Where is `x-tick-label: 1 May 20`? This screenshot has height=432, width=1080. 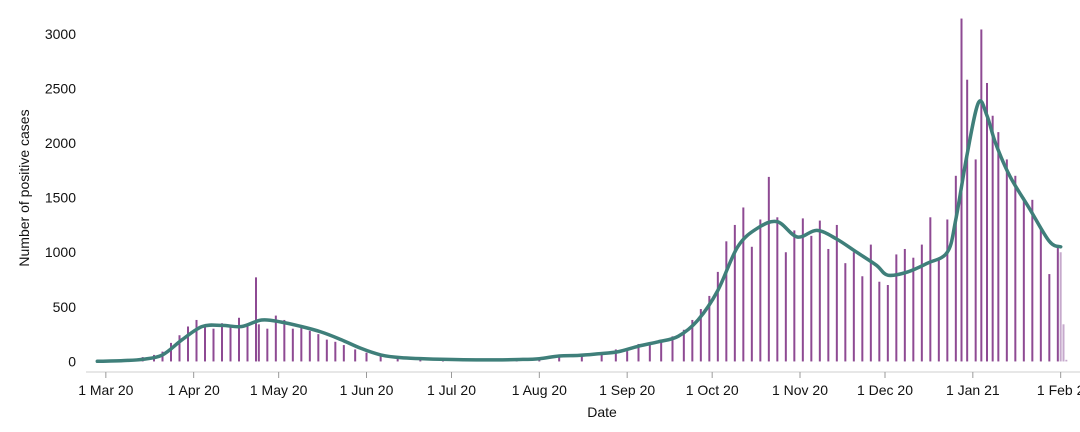 x-tick-label: 1 May 20 is located at coordinates (279, 390).